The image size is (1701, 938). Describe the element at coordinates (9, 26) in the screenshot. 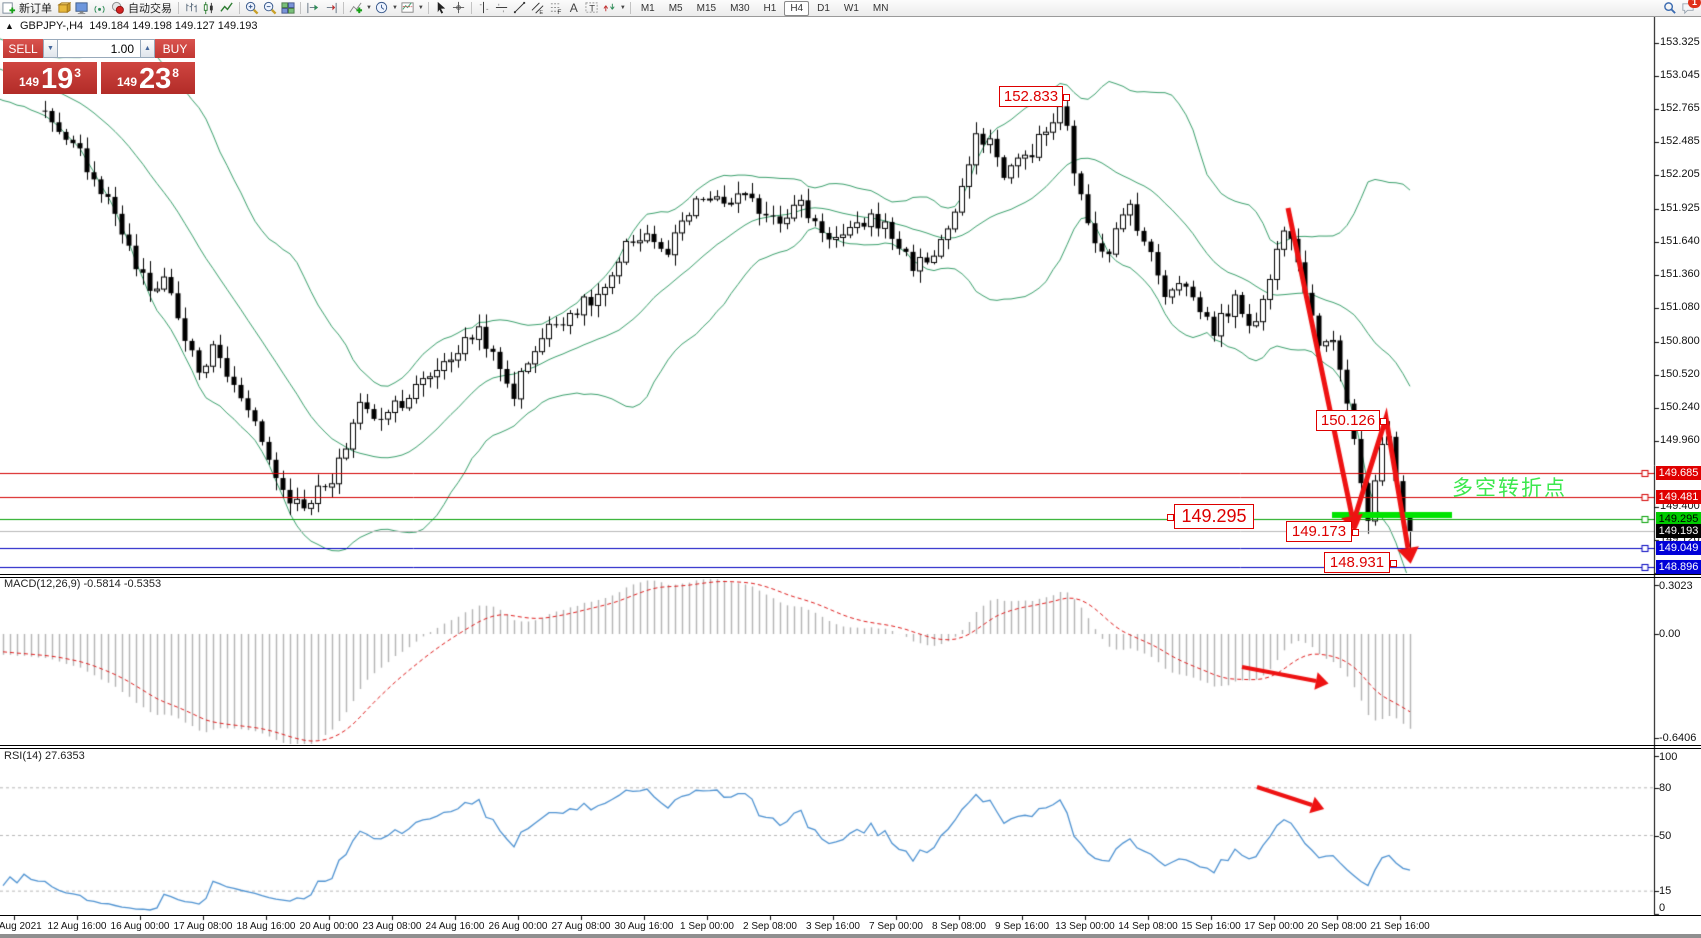

I see `collapse-quote-icon: ▲` at that location.